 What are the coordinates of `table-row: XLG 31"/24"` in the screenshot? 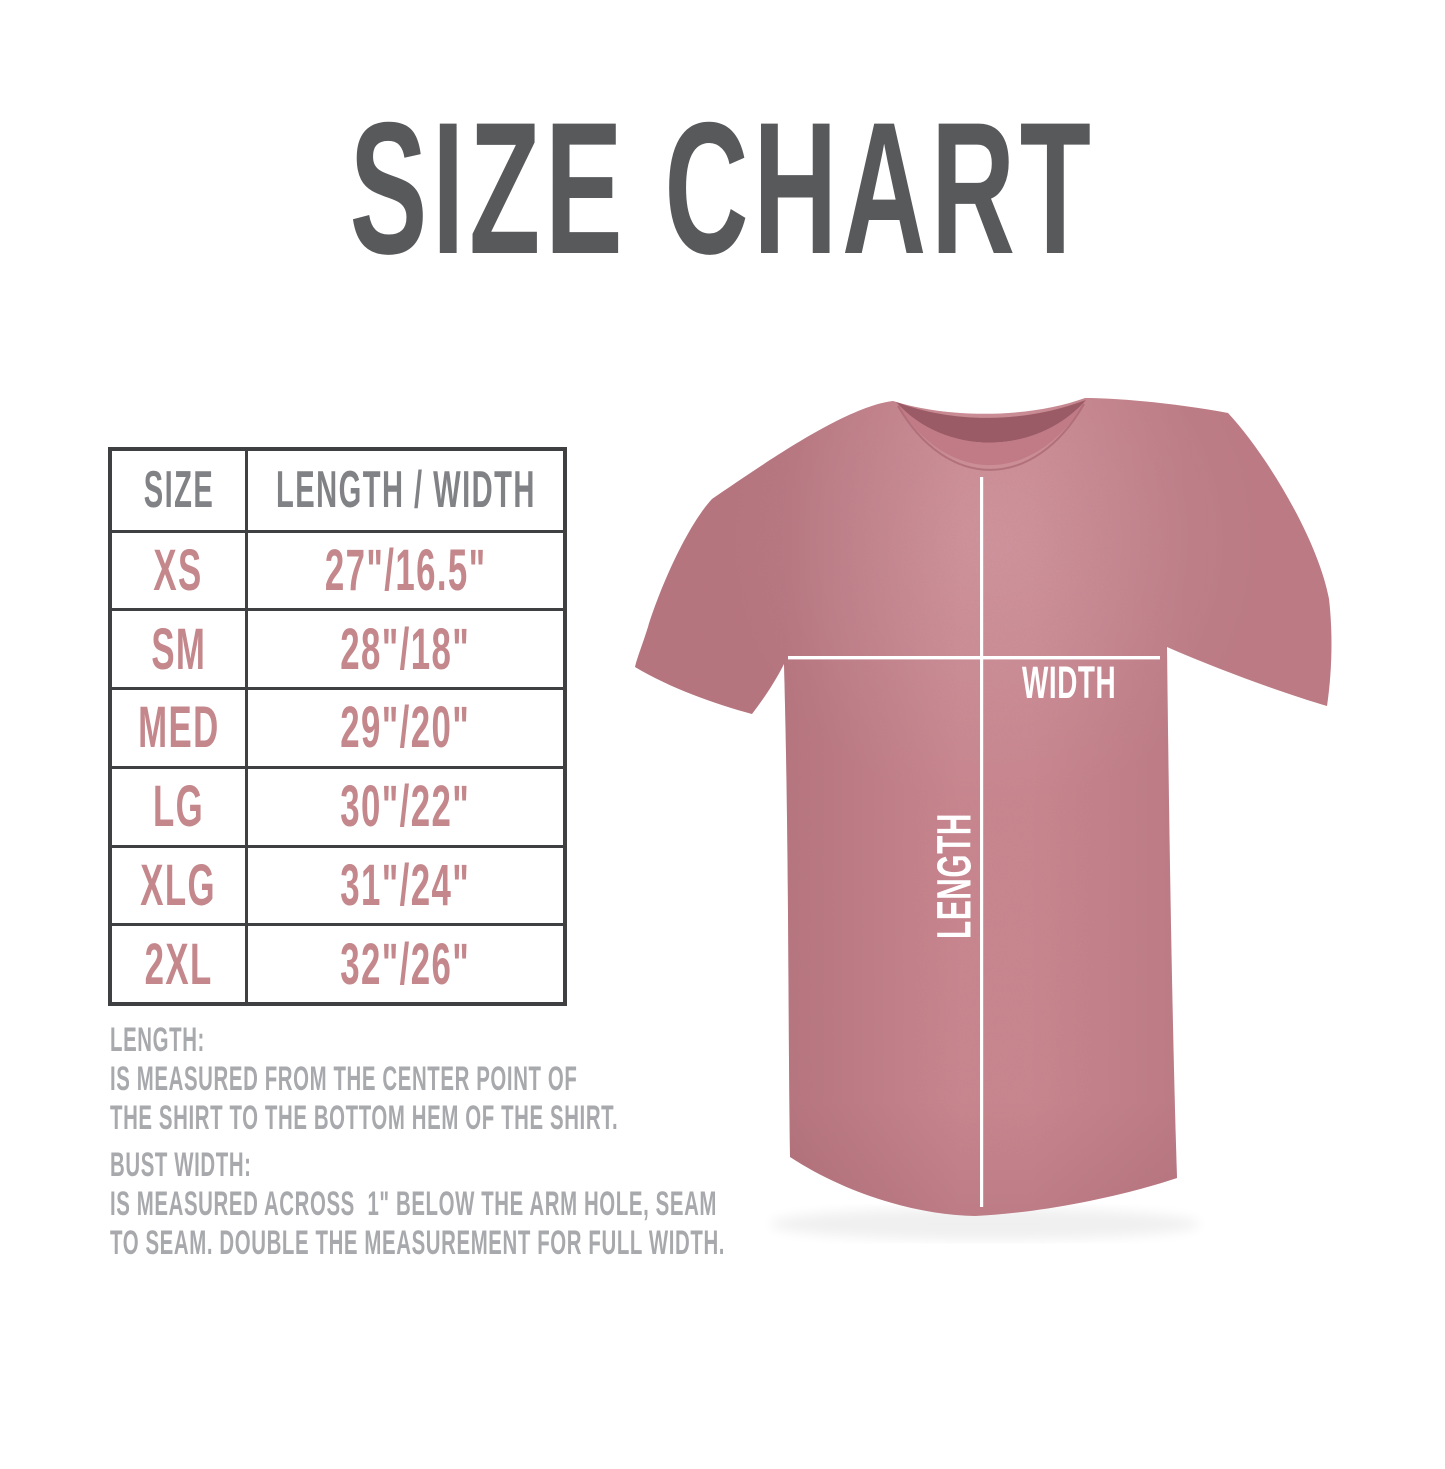 It's located at (337, 884).